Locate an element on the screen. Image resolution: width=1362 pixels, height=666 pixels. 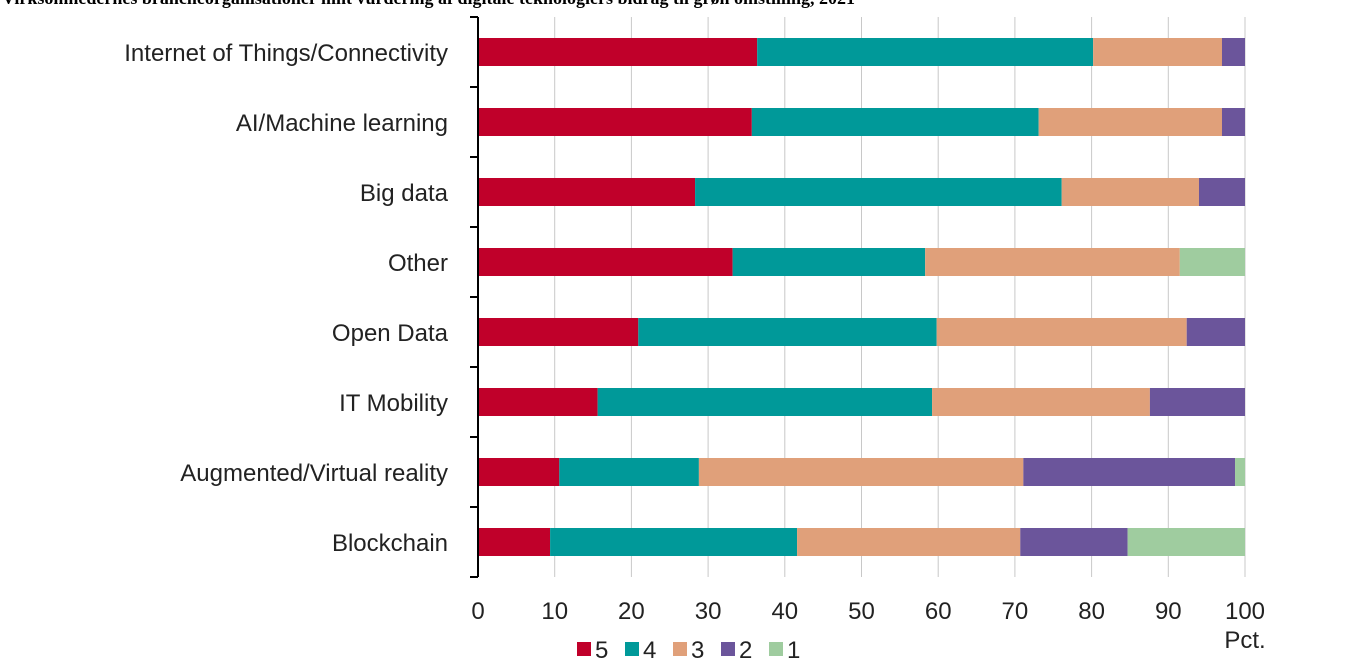
x-axis-label: Pct. is located at coordinates (1244, 640).